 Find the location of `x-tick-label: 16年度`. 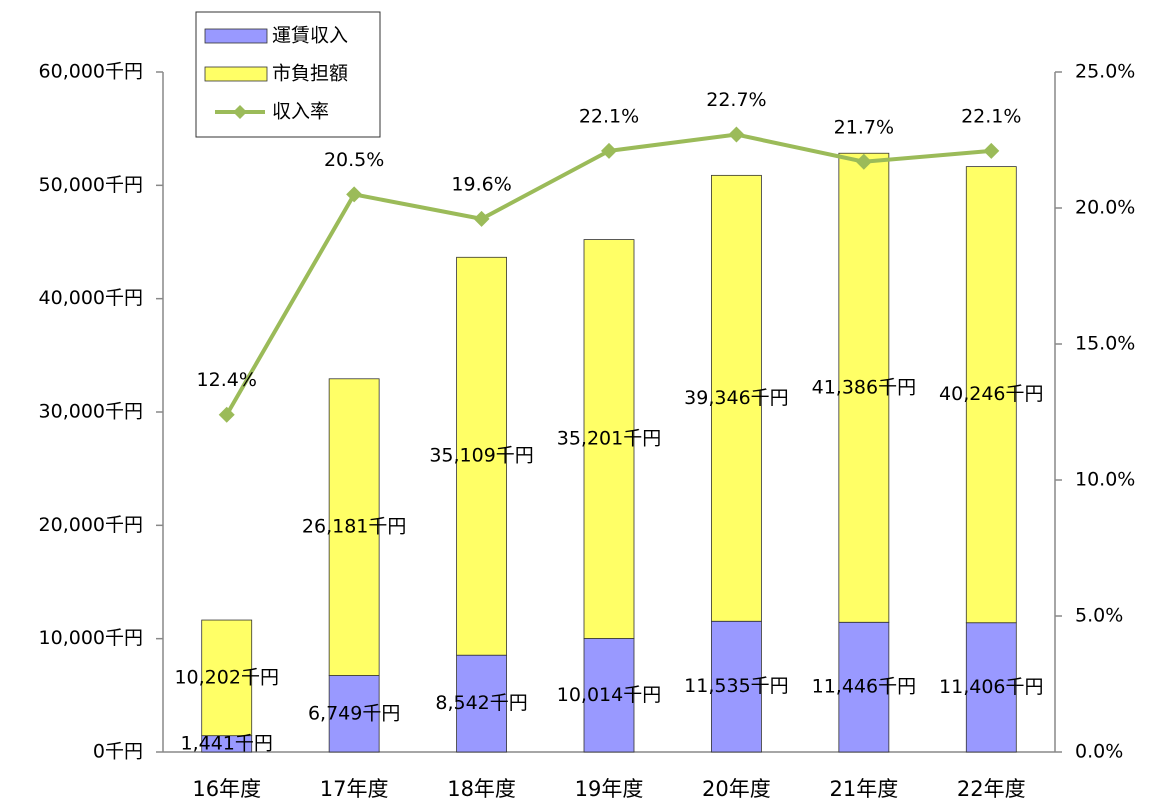

x-tick-label: 16年度 is located at coordinates (226, 789).